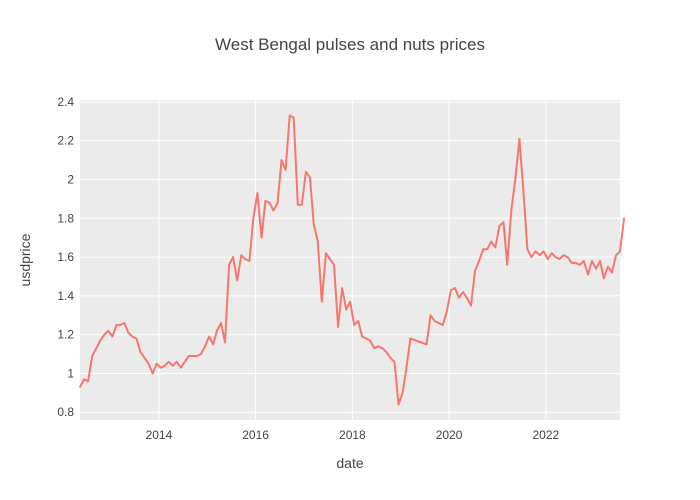 This screenshot has height=500, width=700. Describe the element at coordinates (350, 44) in the screenshot. I see `chart-title: West Bengal pulses and nuts prices` at that location.